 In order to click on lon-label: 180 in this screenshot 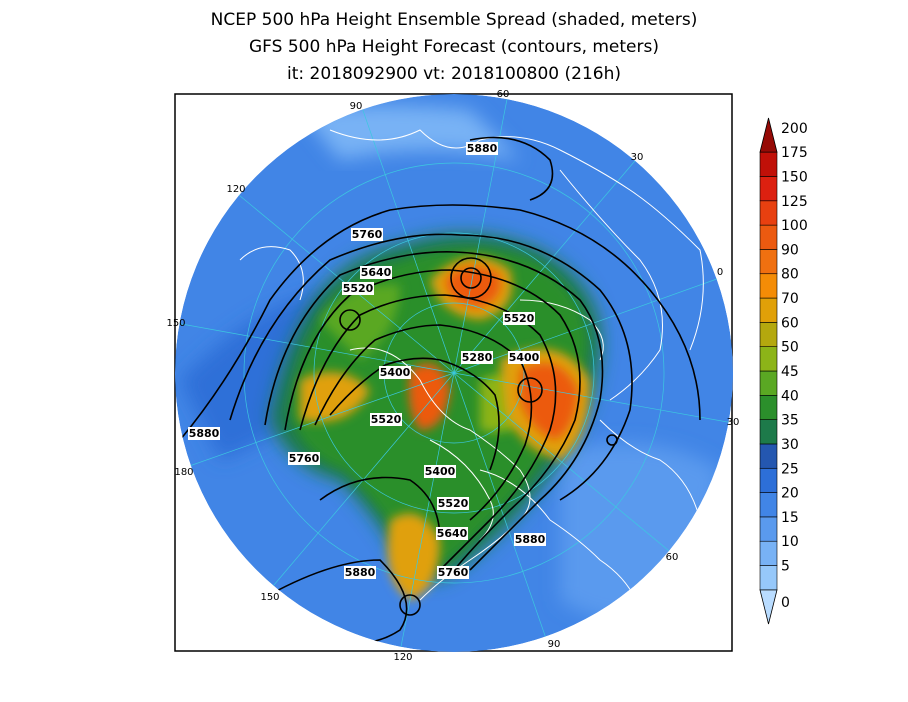, I will do `click(183, 472)`.